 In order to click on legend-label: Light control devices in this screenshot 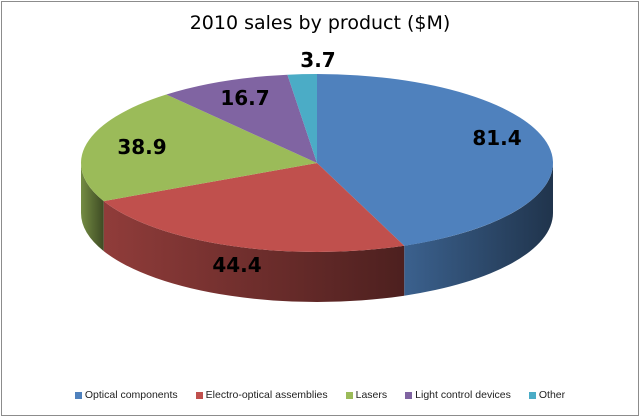, I will do `click(463, 395)`.